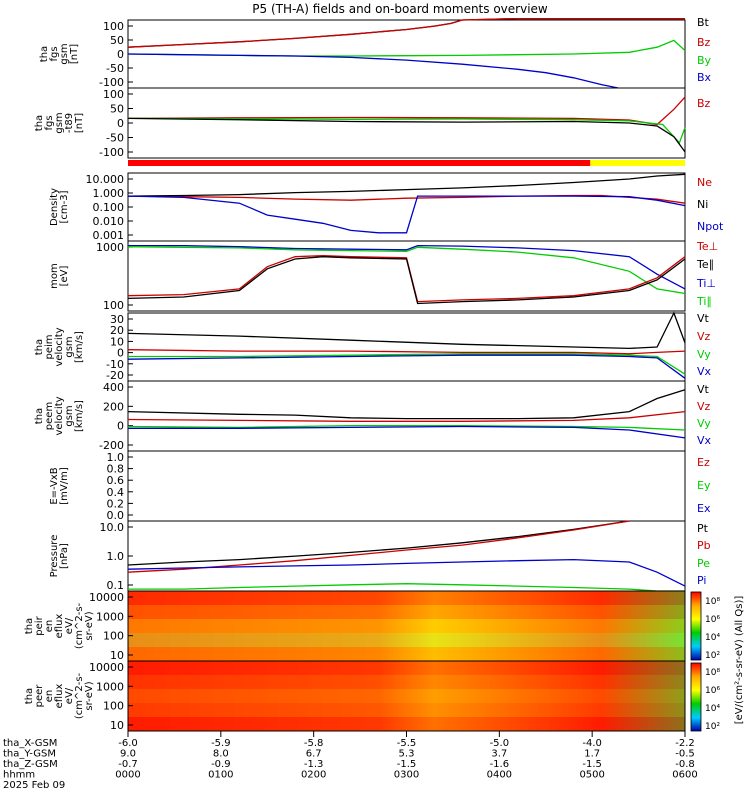 The image size is (750, 800). I want to click on x-tick-label: -0.9, so click(221, 764).